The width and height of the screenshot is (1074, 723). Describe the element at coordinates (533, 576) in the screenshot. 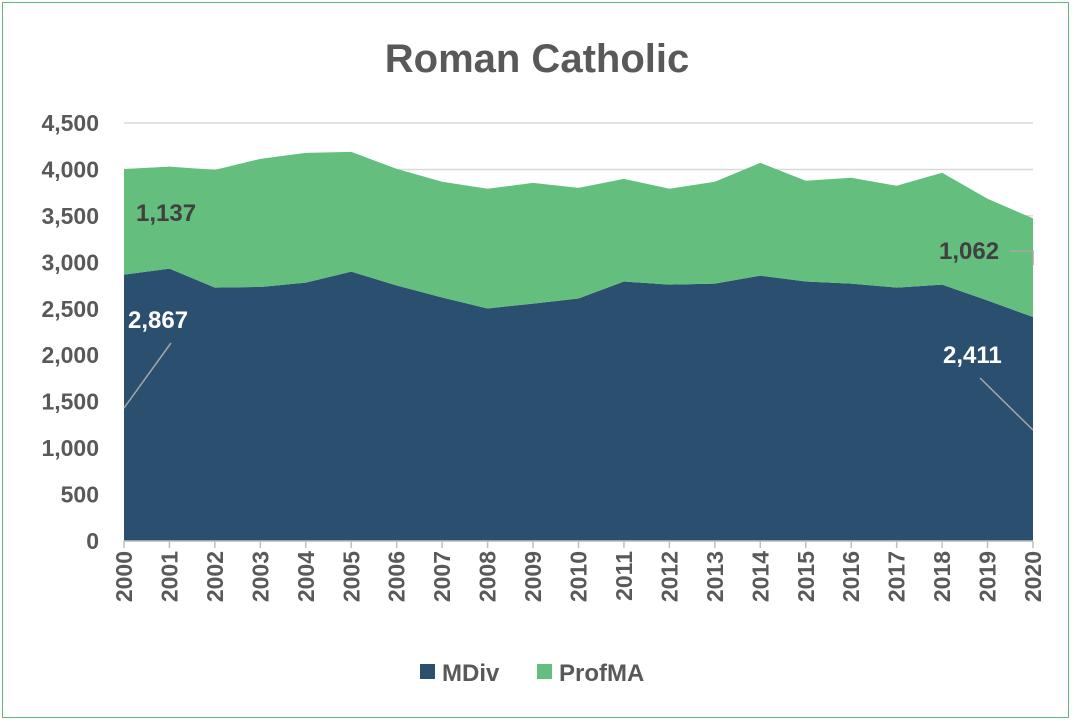

I see `x-tick-label: 2009` at that location.